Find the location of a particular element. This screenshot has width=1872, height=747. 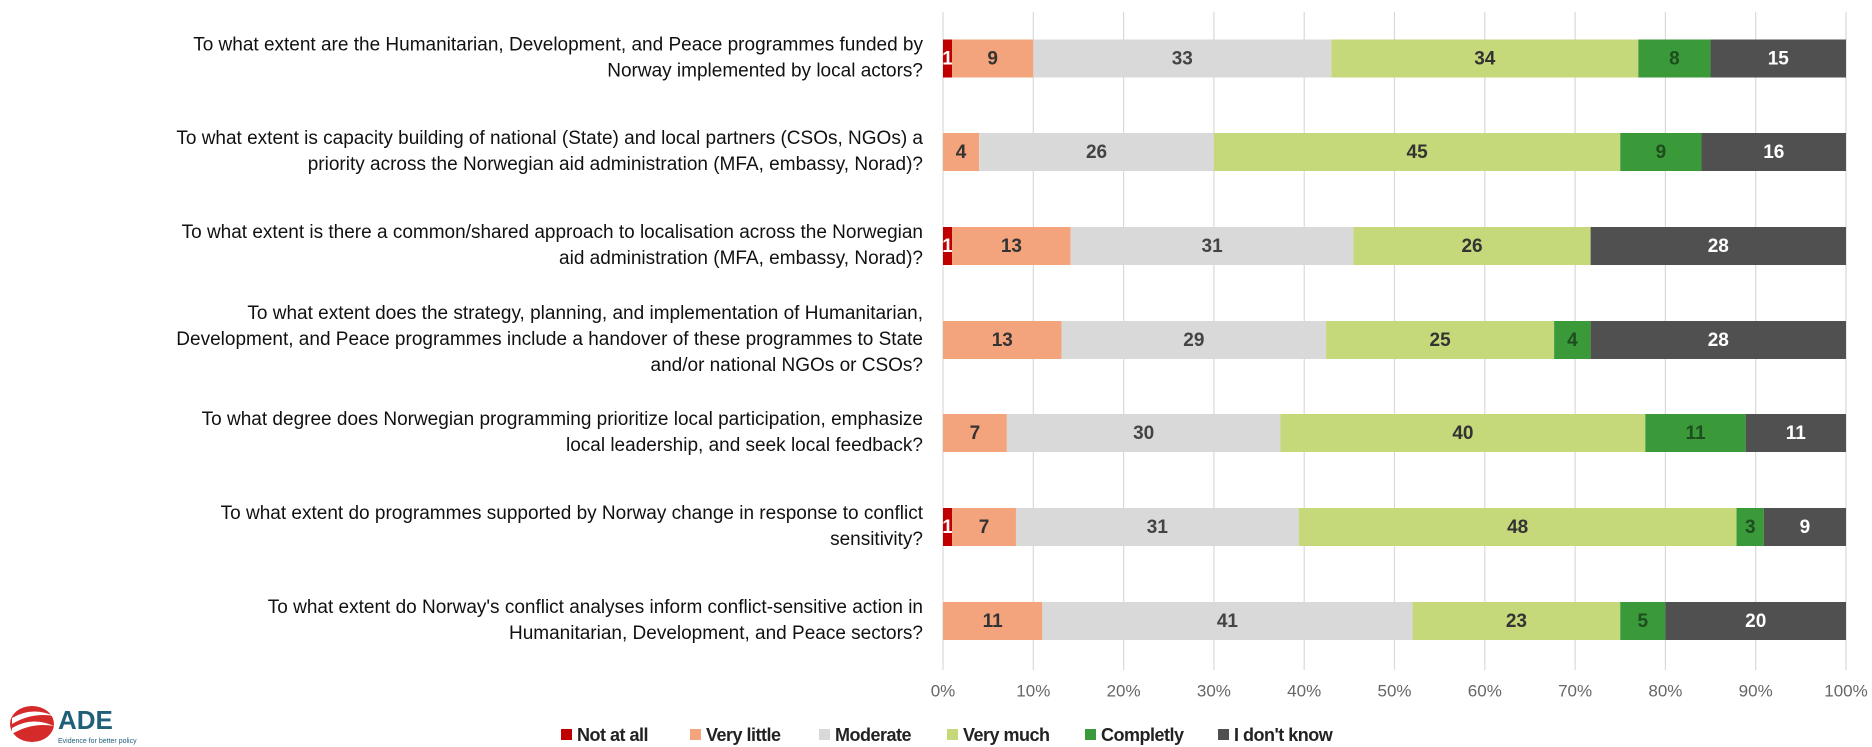

data-label: 23 is located at coordinates (1516, 621).